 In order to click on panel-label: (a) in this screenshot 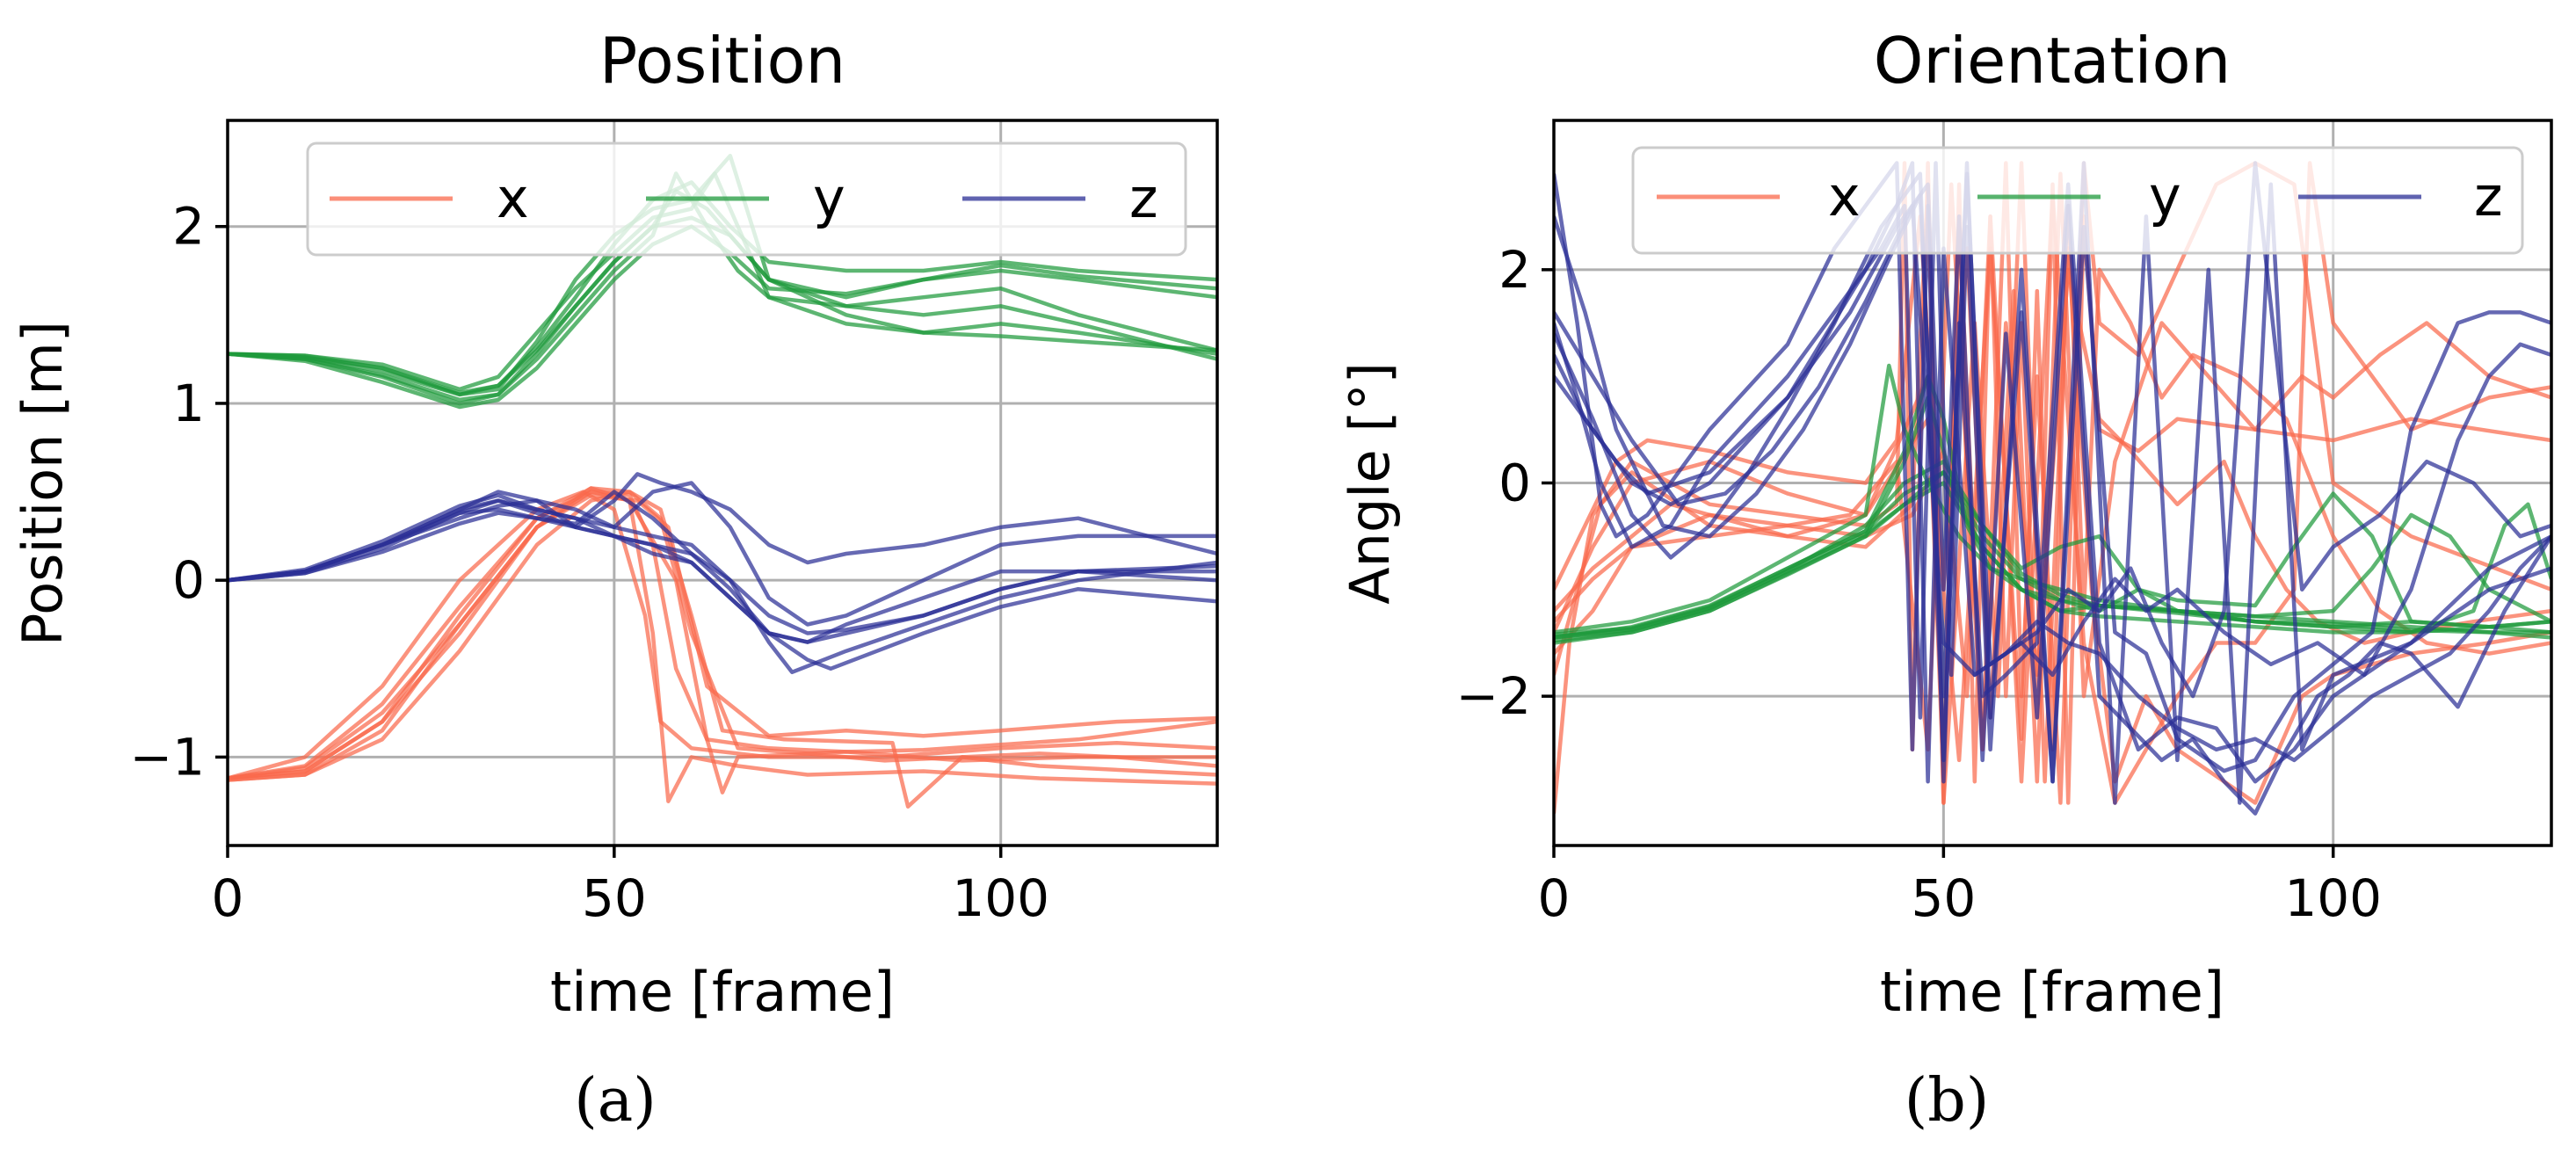, I will do `click(615, 1101)`.